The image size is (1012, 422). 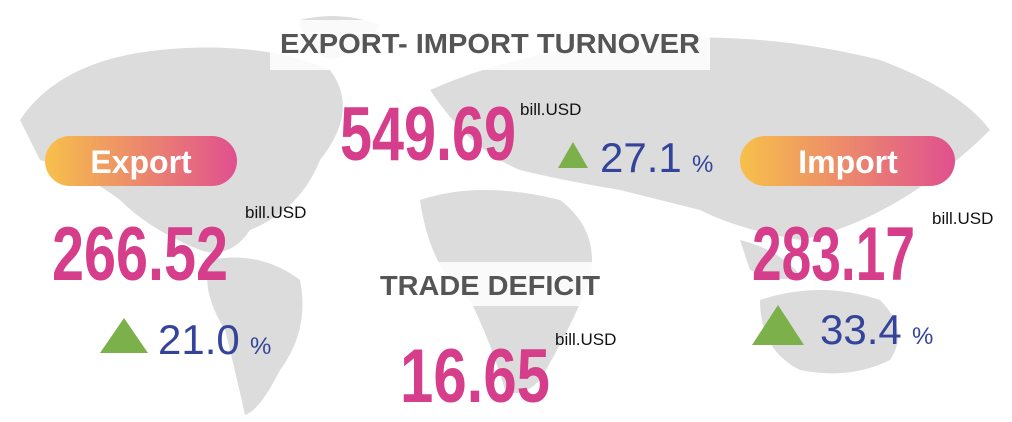 I want to click on turnover-value: 549.69, so click(x=428, y=134).